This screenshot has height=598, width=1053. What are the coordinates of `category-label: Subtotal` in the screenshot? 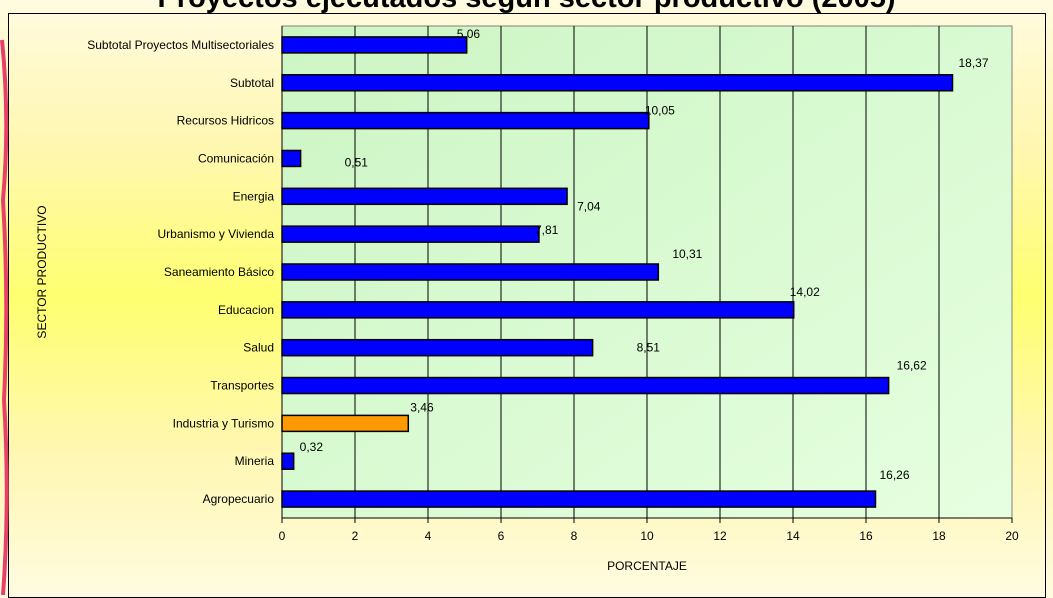 It's located at (252, 83).